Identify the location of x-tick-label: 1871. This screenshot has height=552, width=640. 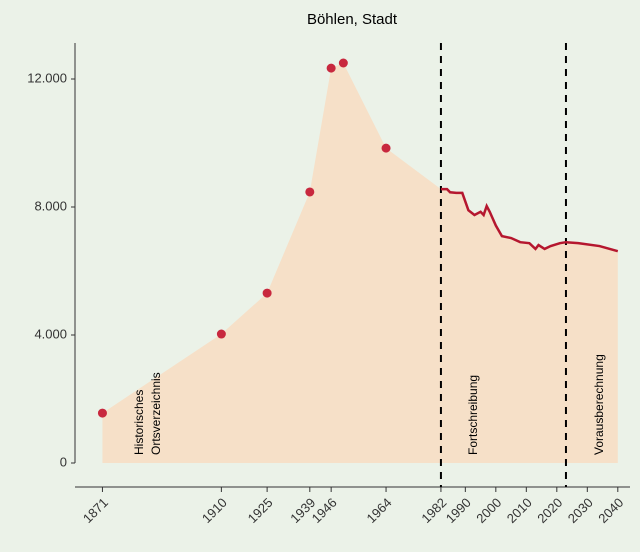
(95, 510).